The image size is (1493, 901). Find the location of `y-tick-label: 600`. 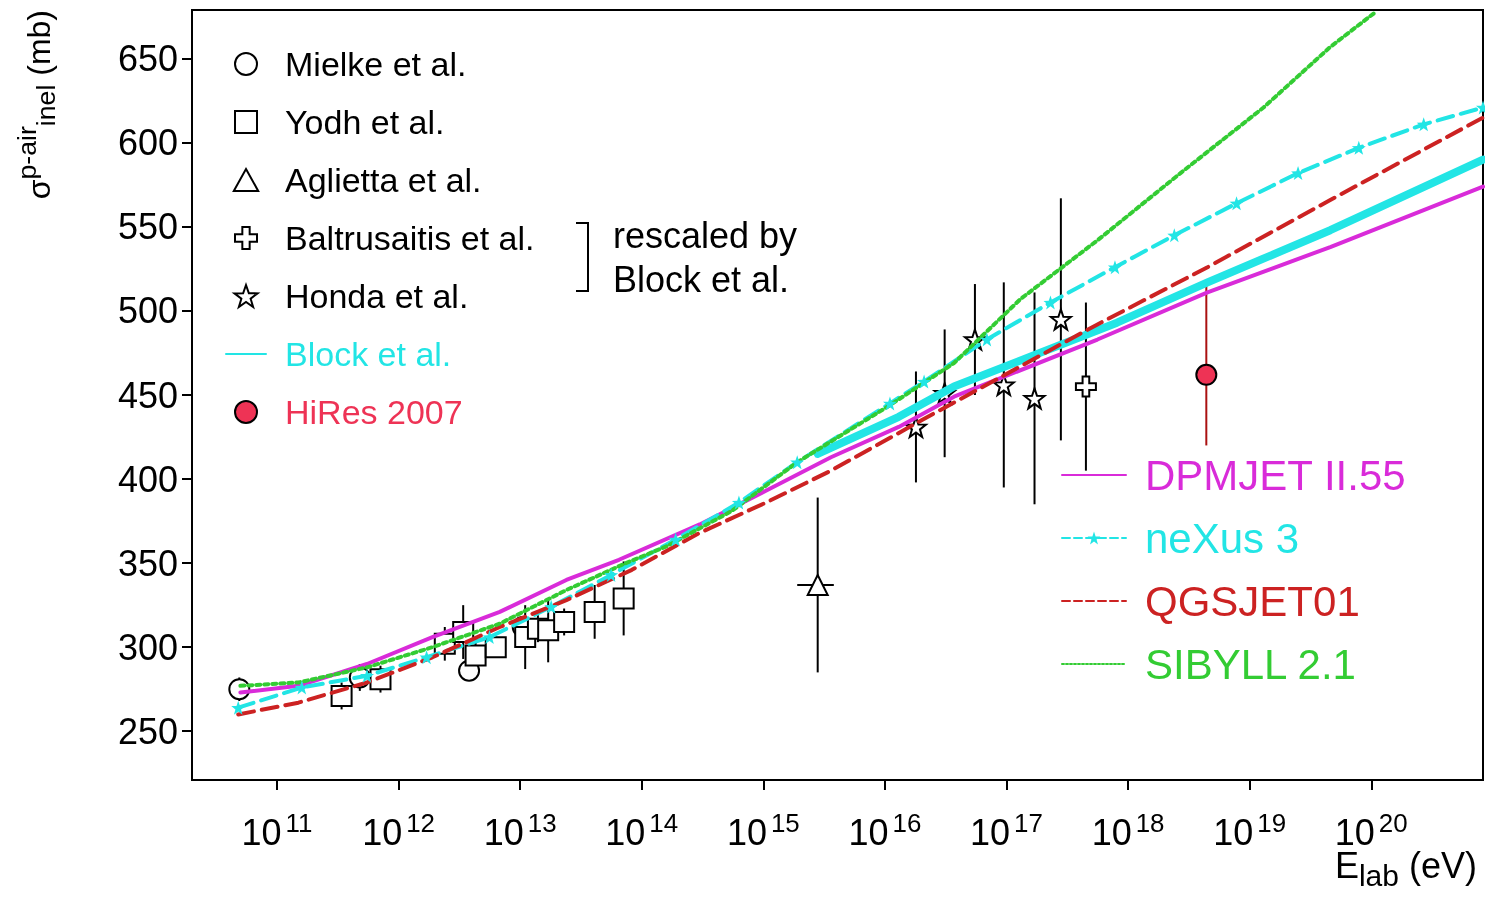

y-tick-label: 600 is located at coordinates (147, 143).